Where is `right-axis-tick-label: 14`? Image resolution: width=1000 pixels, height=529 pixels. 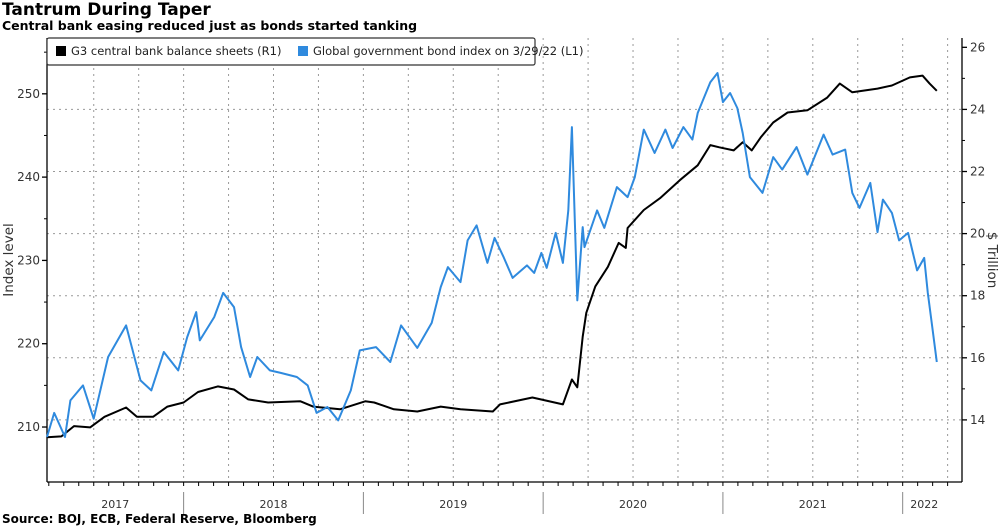 right-axis-tick-label: 14 is located at coordinates (977, 420).